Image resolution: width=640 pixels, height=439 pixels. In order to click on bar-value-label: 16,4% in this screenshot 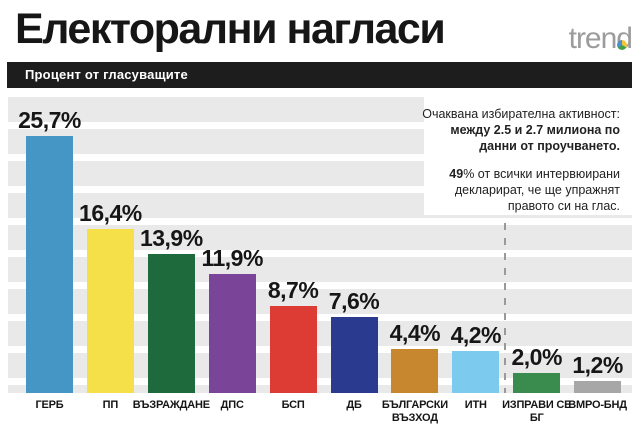, I will do `click(110, 213)`.